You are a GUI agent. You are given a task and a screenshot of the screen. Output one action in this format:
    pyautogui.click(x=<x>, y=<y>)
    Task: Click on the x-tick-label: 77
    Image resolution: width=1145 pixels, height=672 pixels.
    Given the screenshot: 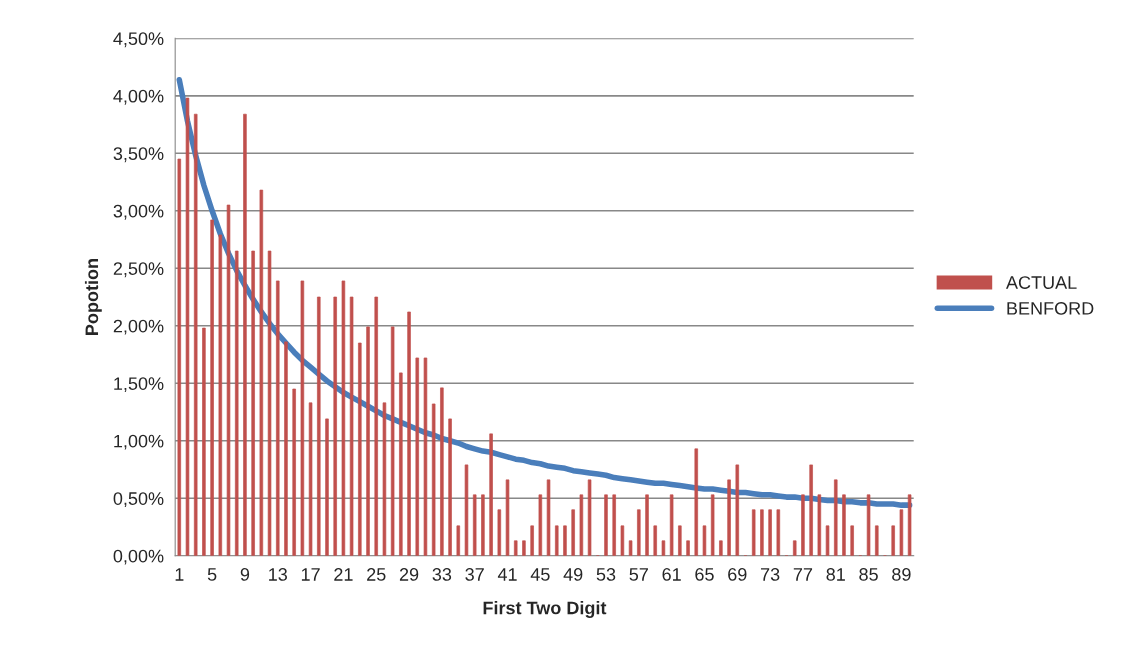 What is the action you would take?
    pyautogui.click(x=803, y=574)
    